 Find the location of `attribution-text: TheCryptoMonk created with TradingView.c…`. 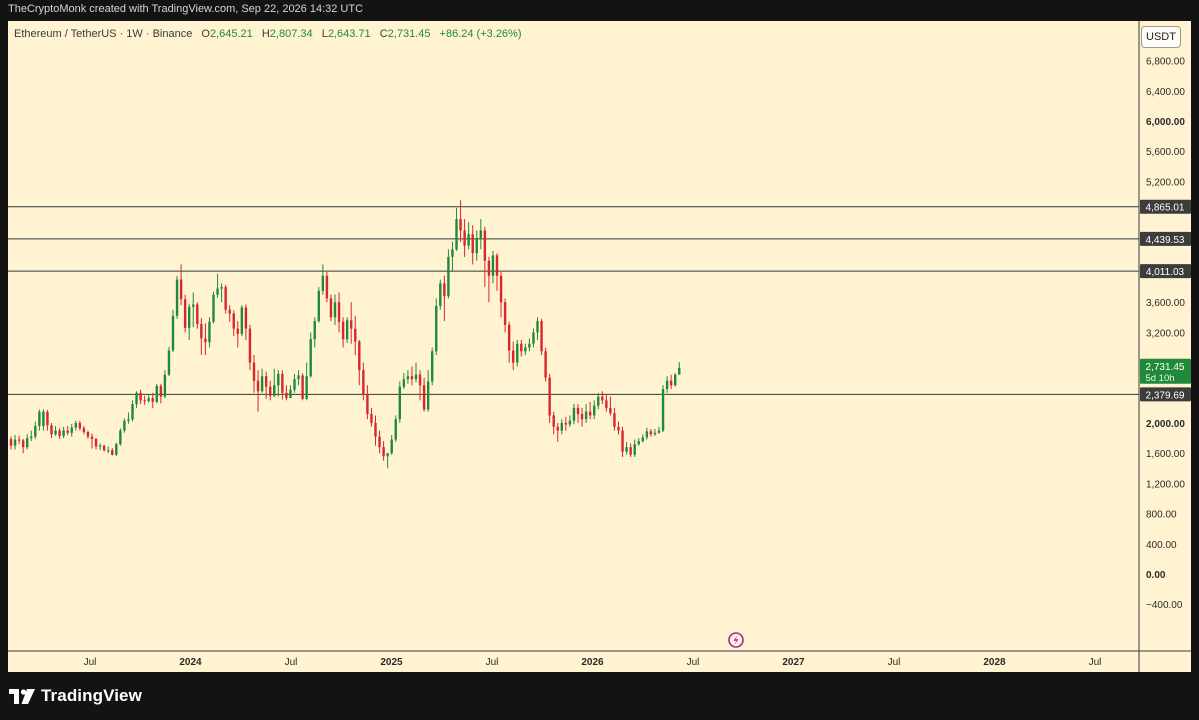

attribution-text: TheCryptoMonk created with TradingView.c… is located at coordinates (186, 9).